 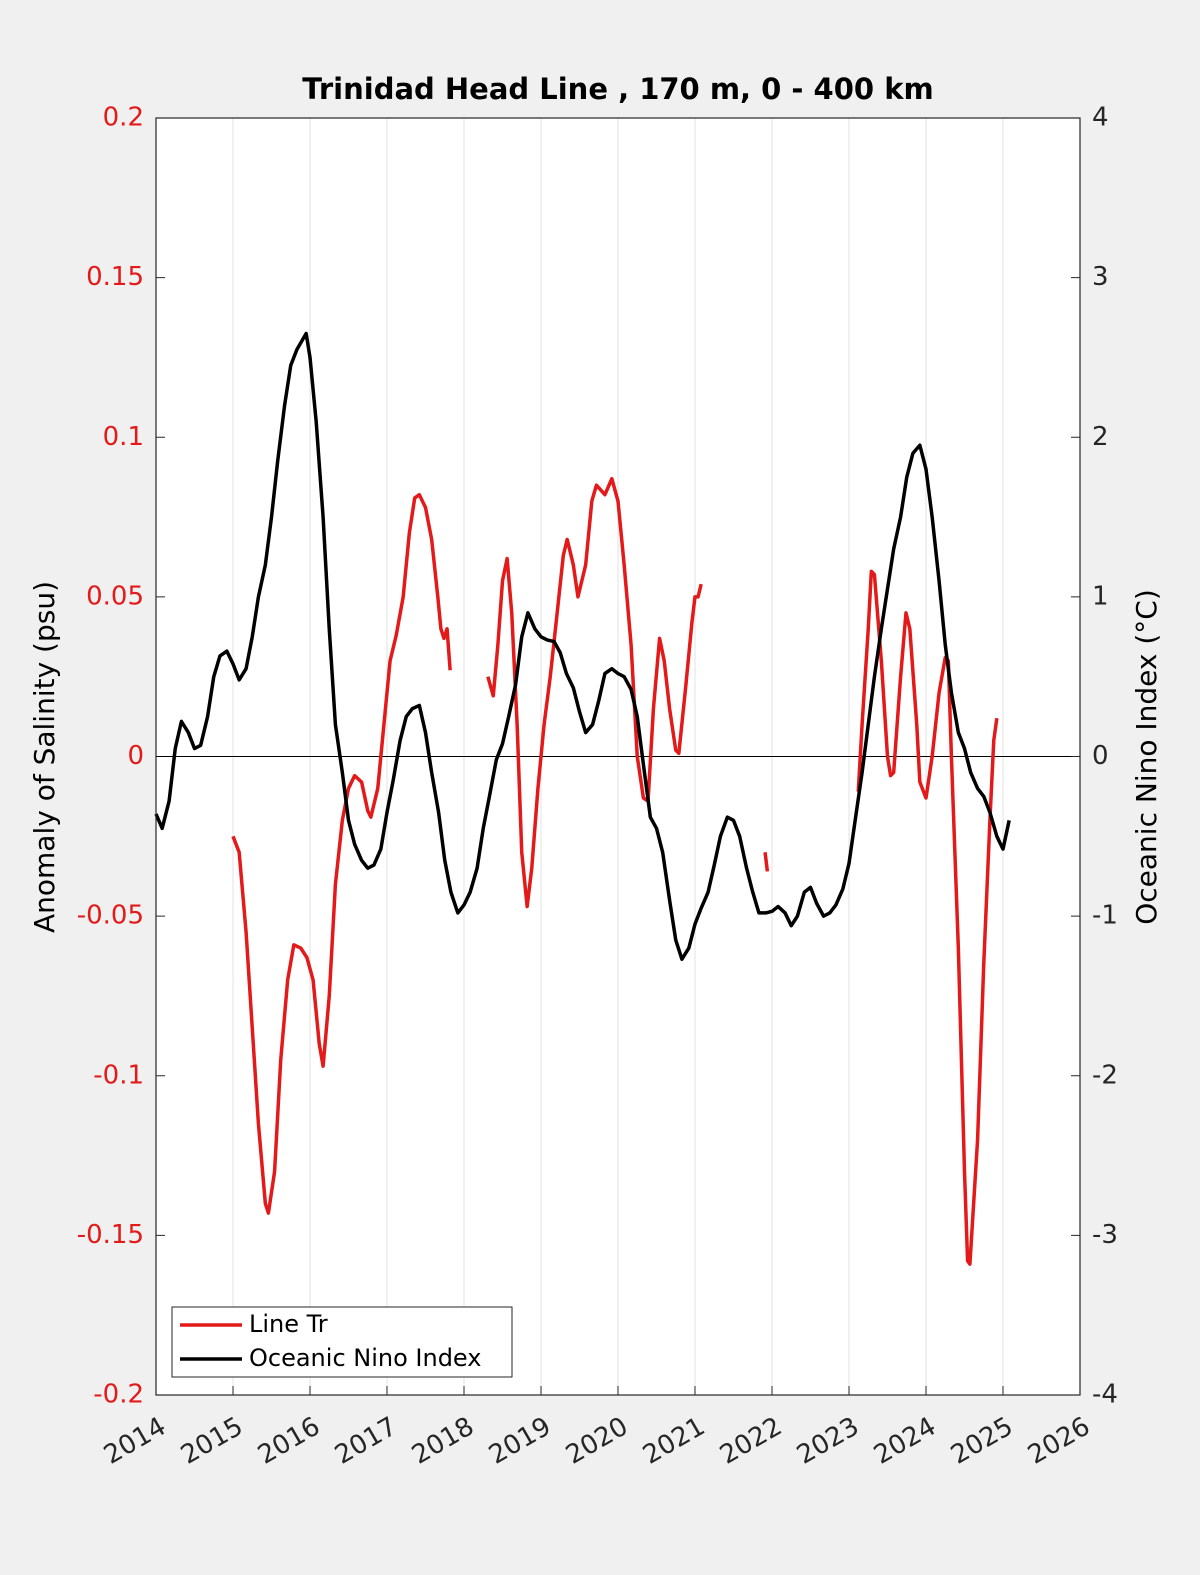 What do you see at coordinates (115, 596) in the screenshot?
I see `y-tick-label: 0.05` at bounding box center [115, 596].